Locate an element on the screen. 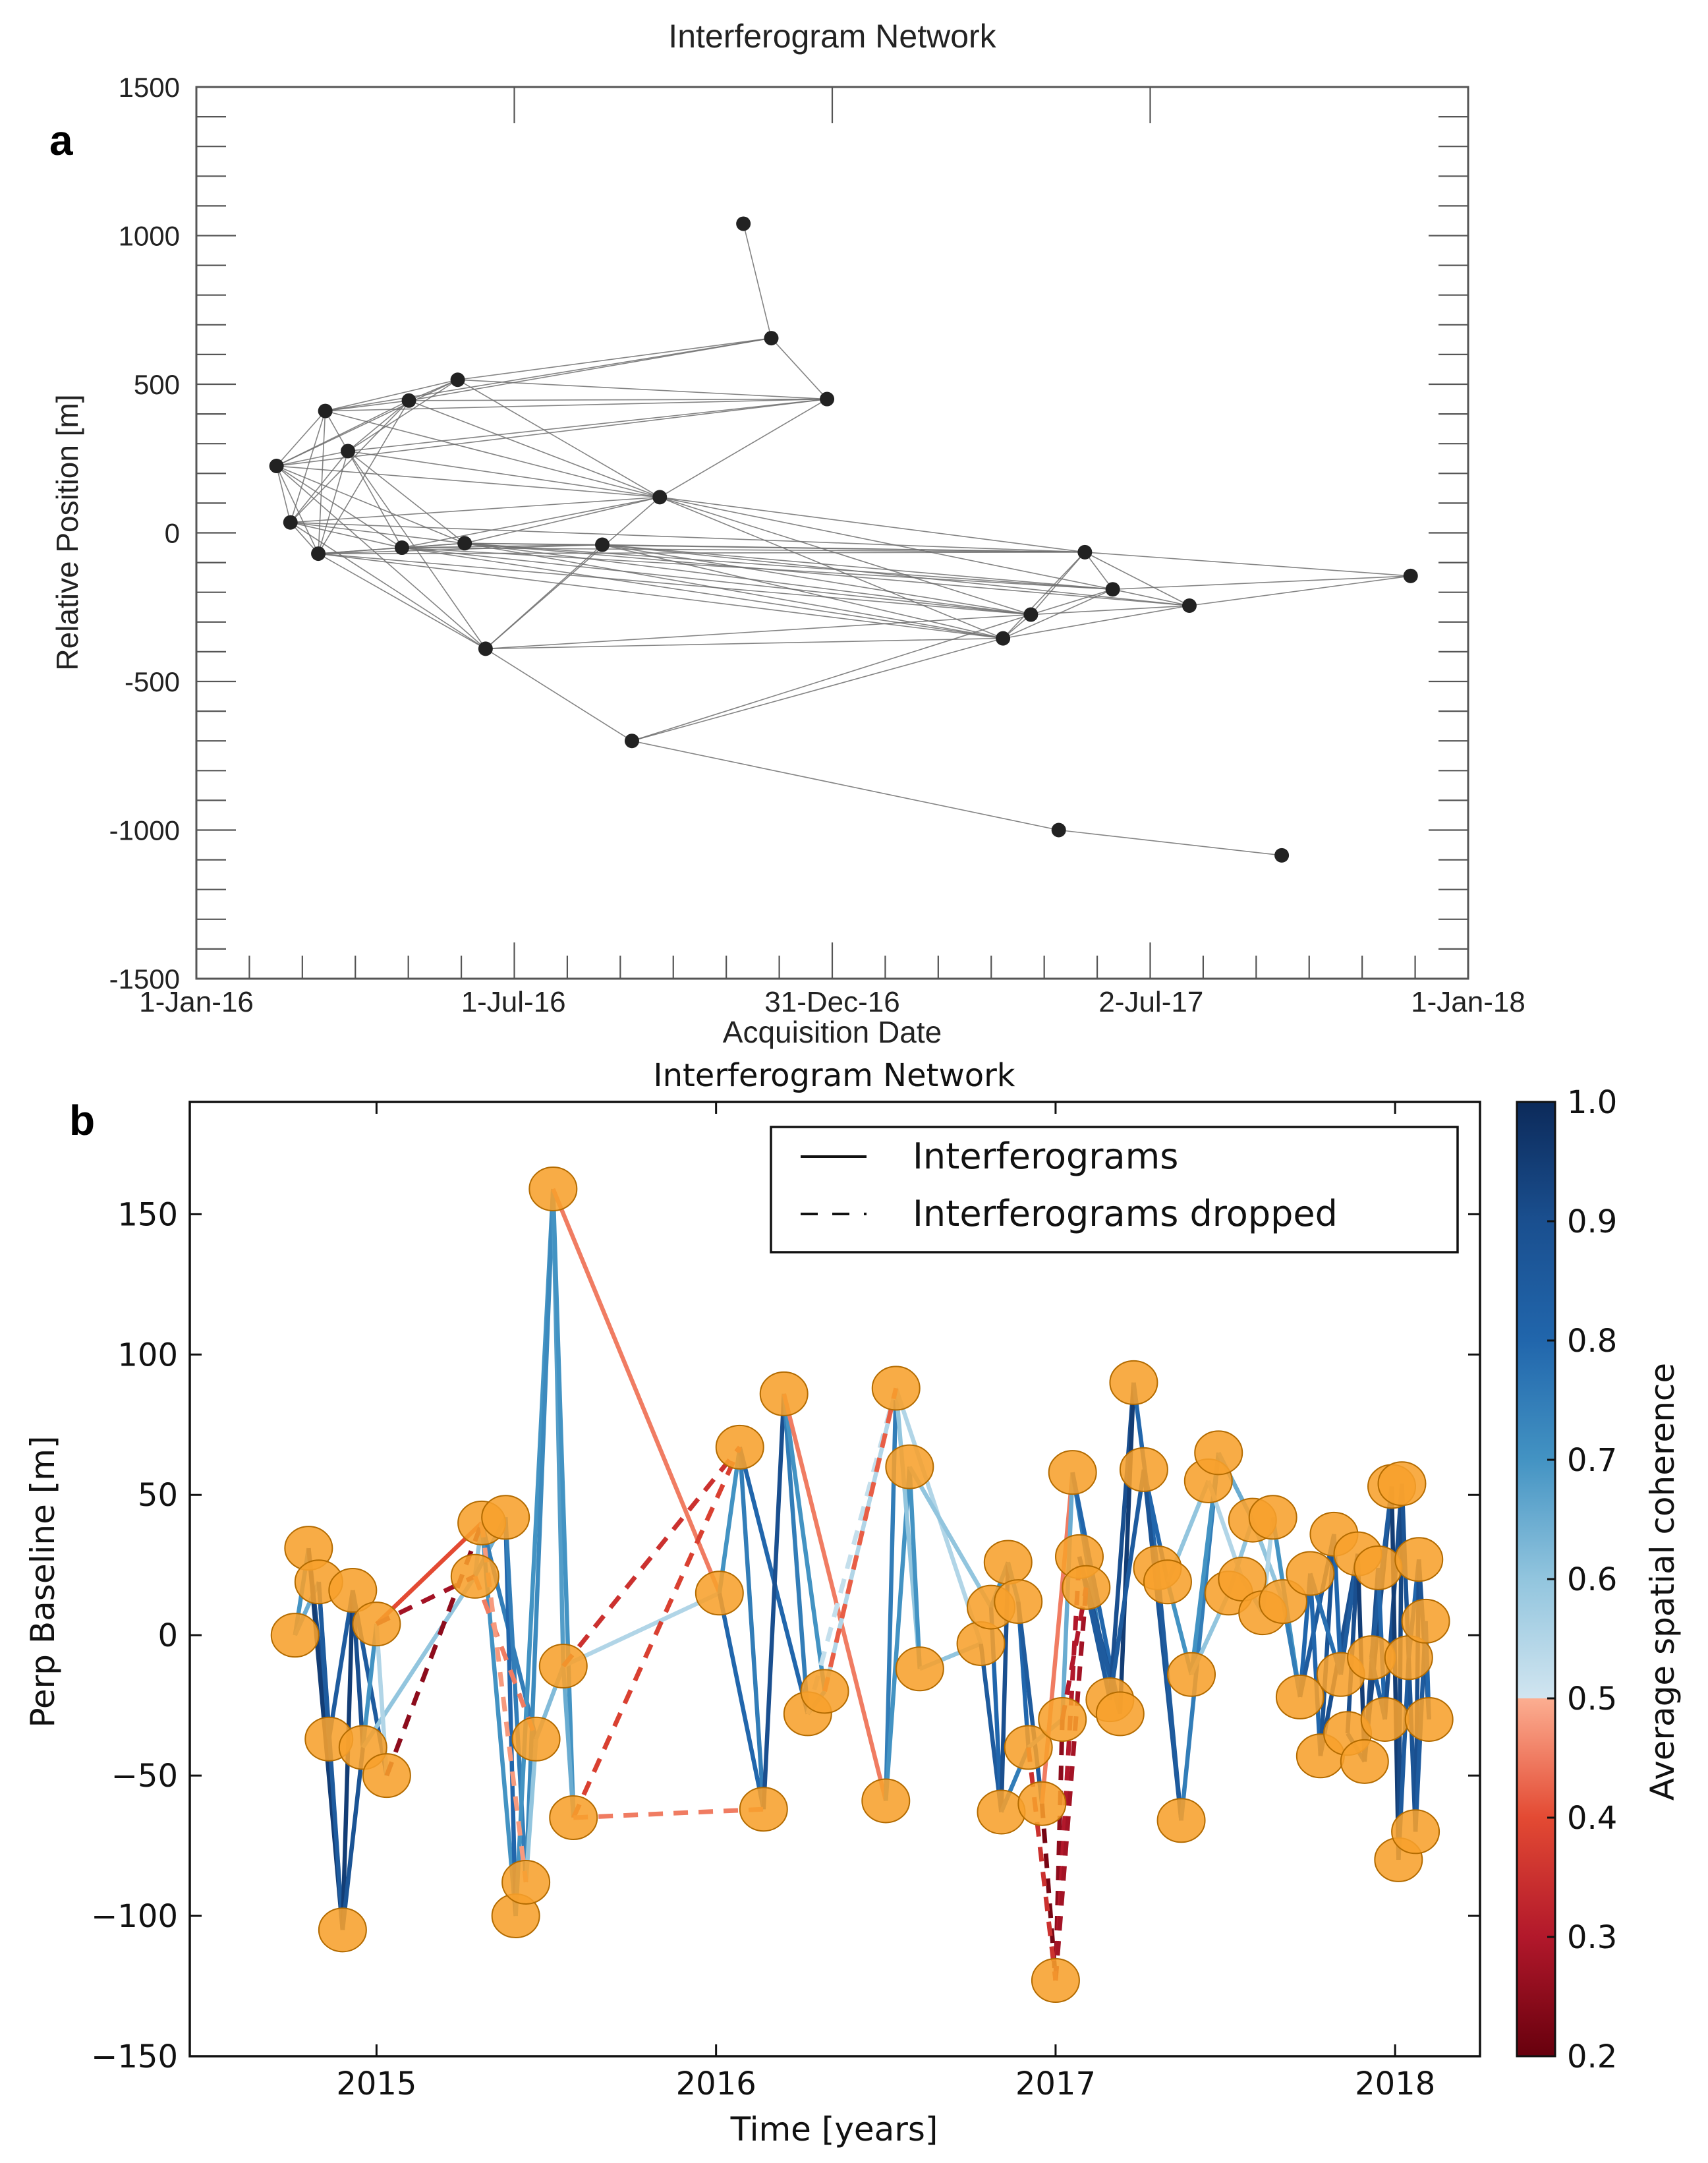 This screenshot has height=2163, width=1708. panel-b-x-tick-labels: 2015 2016 2017 2018 is located at coordinates (885, 2083).